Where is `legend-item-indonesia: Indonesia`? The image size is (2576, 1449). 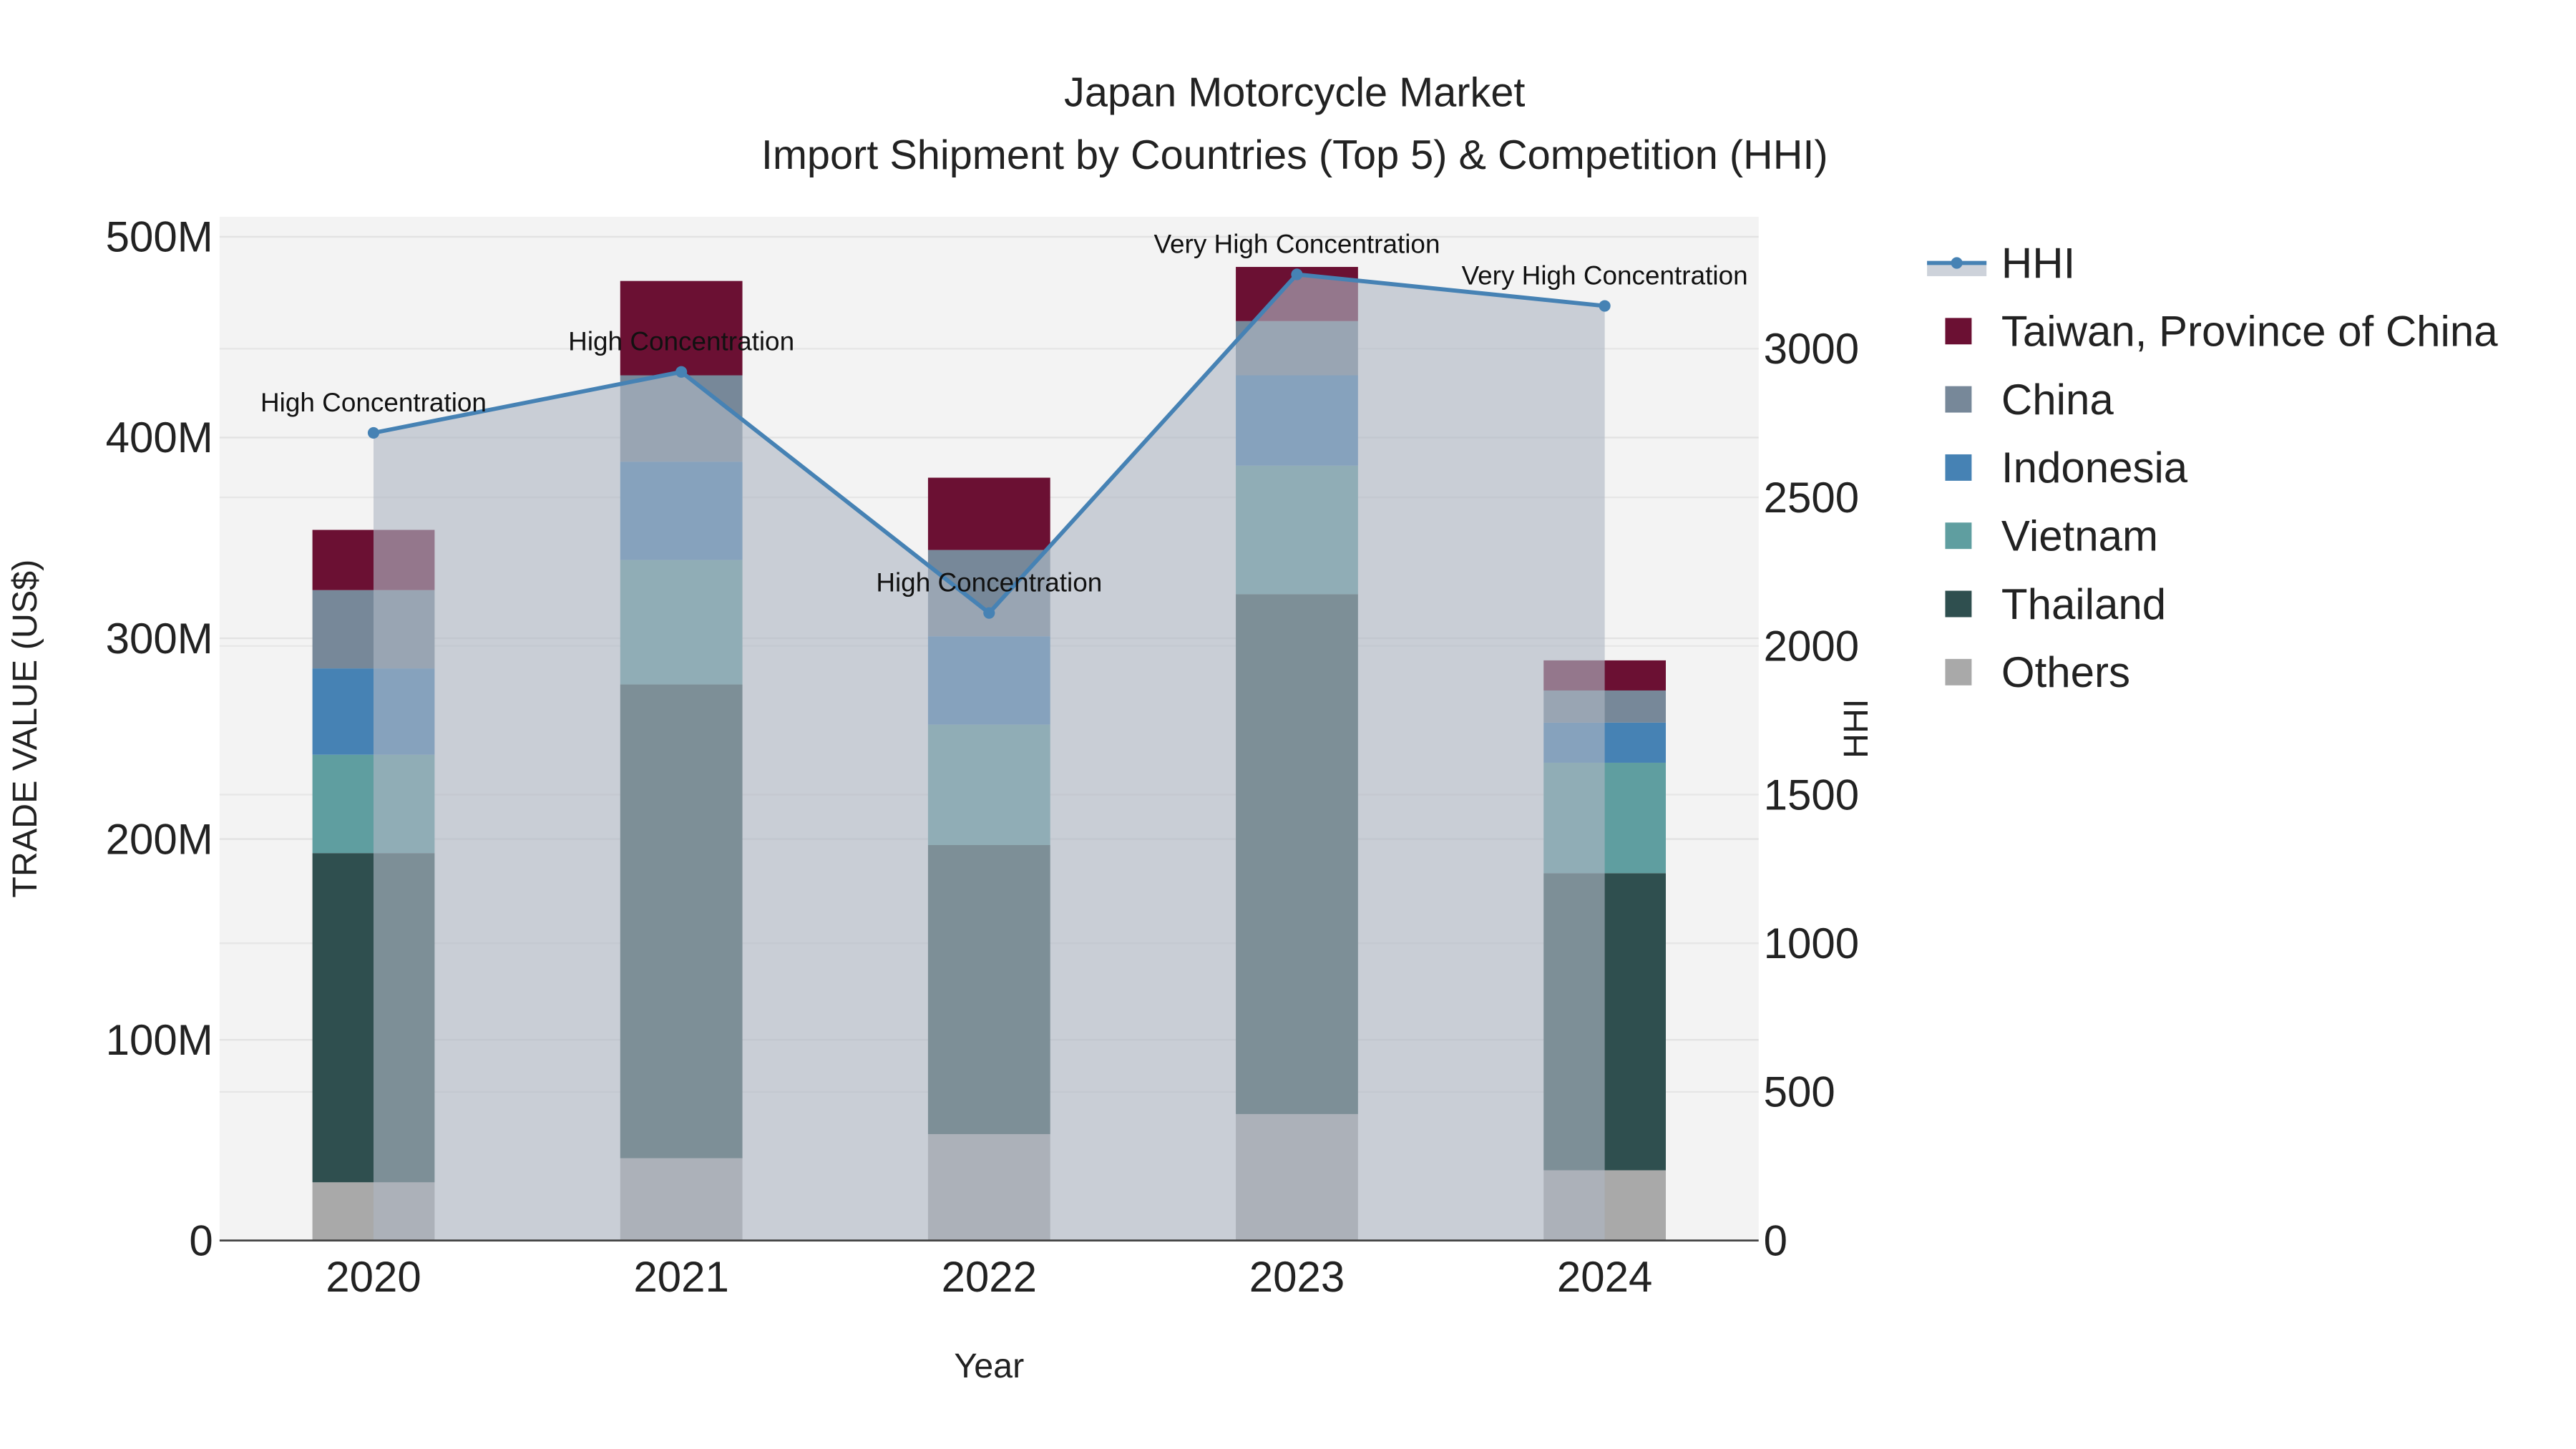
legend-item-indonesia: Indonesia is located at coordinates (2066, 468).